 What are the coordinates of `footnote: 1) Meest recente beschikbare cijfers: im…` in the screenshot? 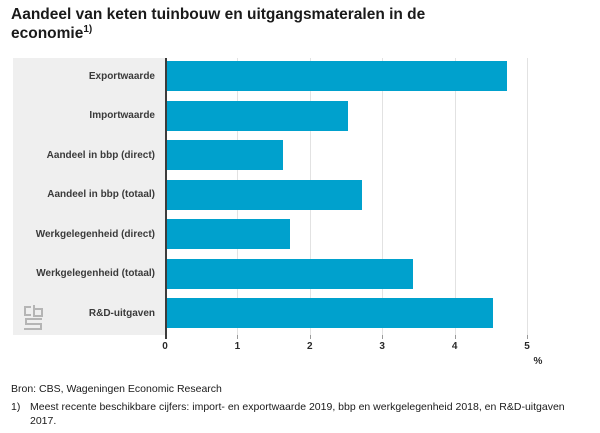 It's located at (290, 414).